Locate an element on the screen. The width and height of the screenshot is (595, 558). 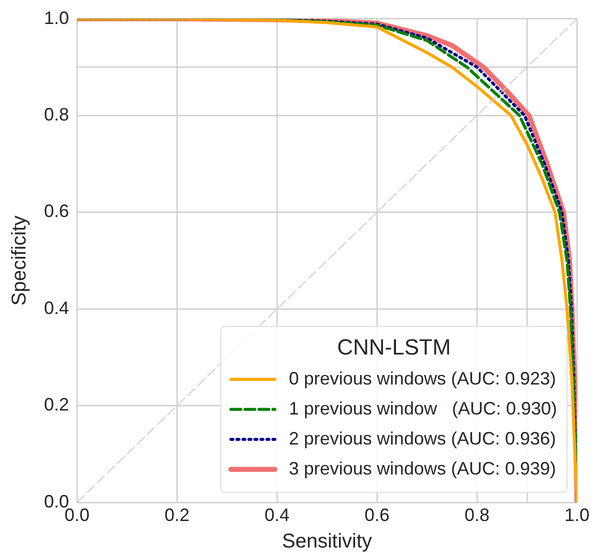
x-tick-label: 1.0 is located at coordinates (577, 515).